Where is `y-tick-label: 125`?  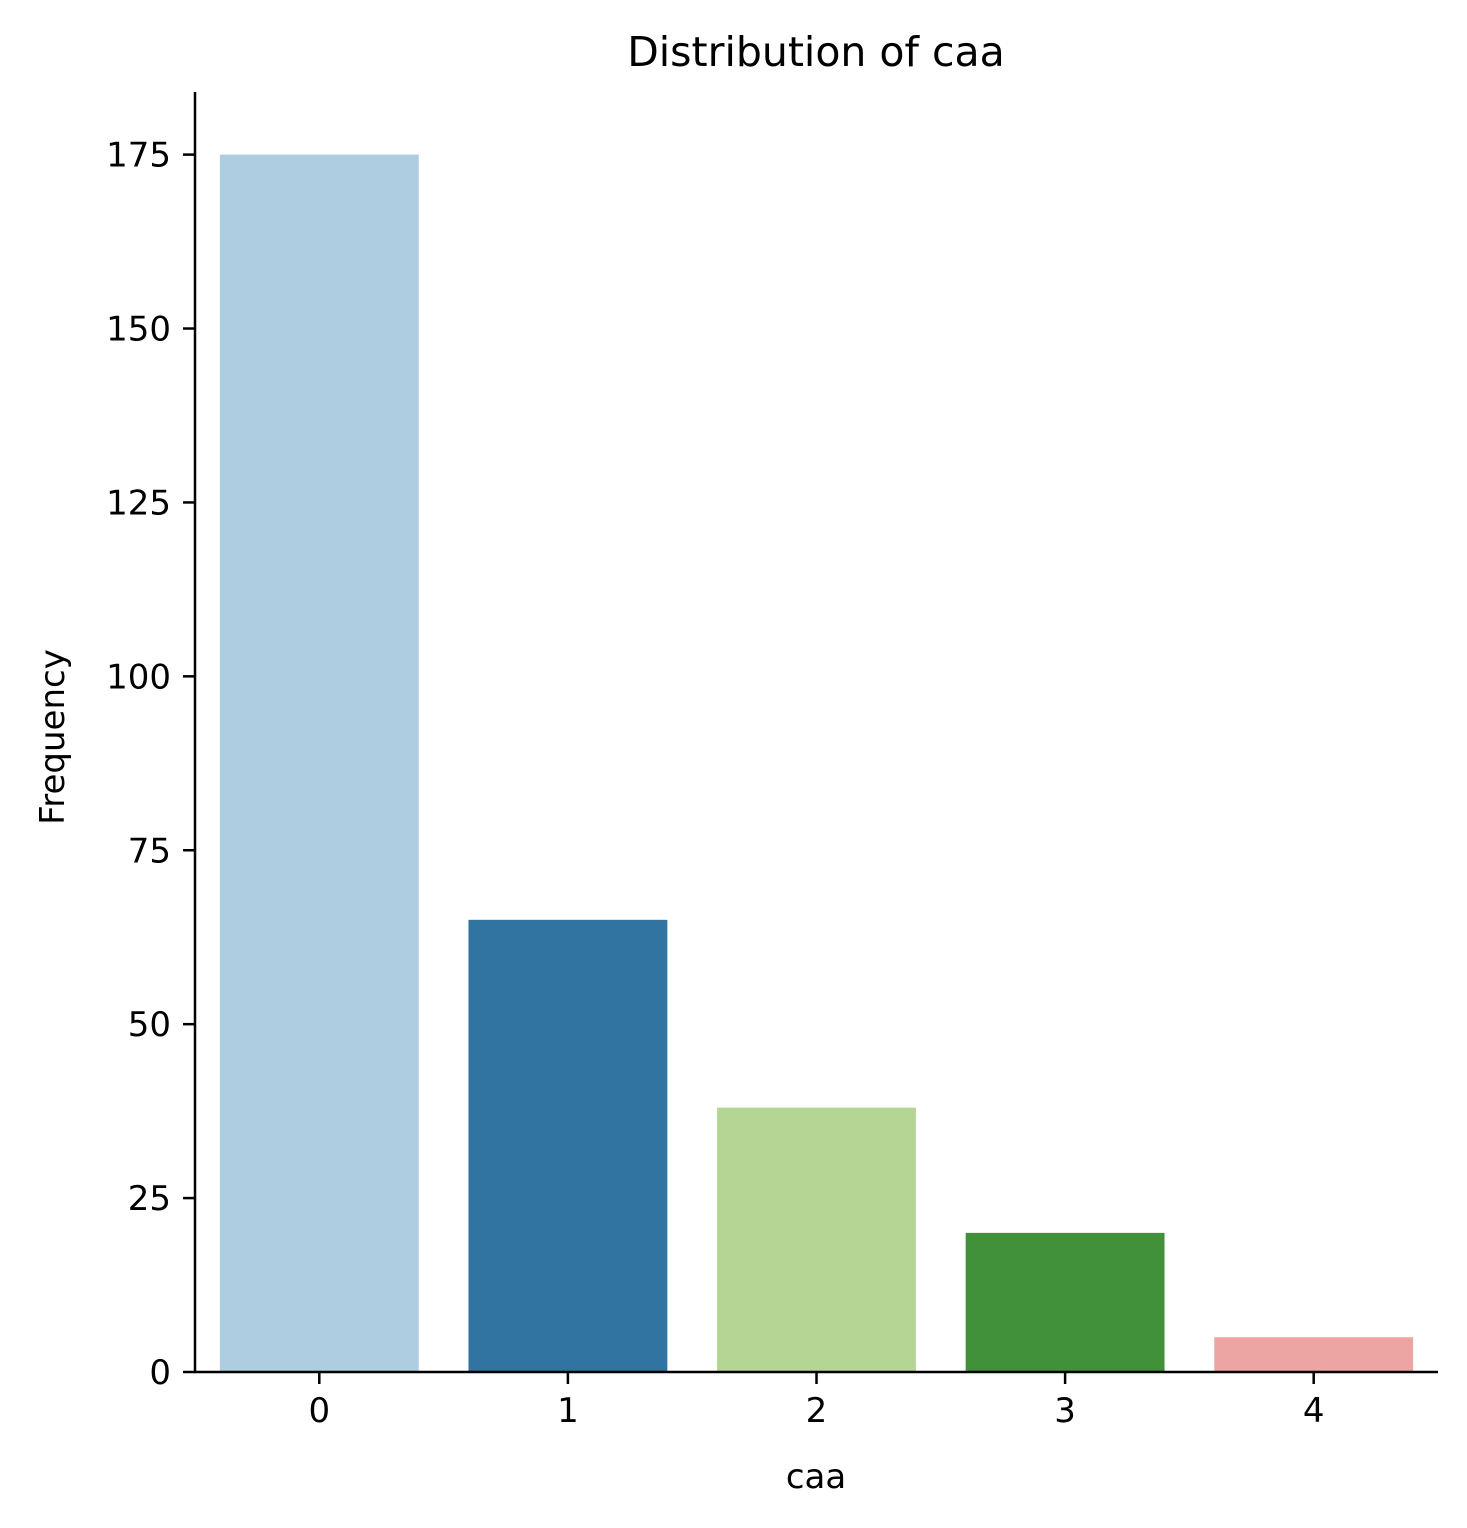
y-tick-label: 125 is located at coordinates (138, 503).